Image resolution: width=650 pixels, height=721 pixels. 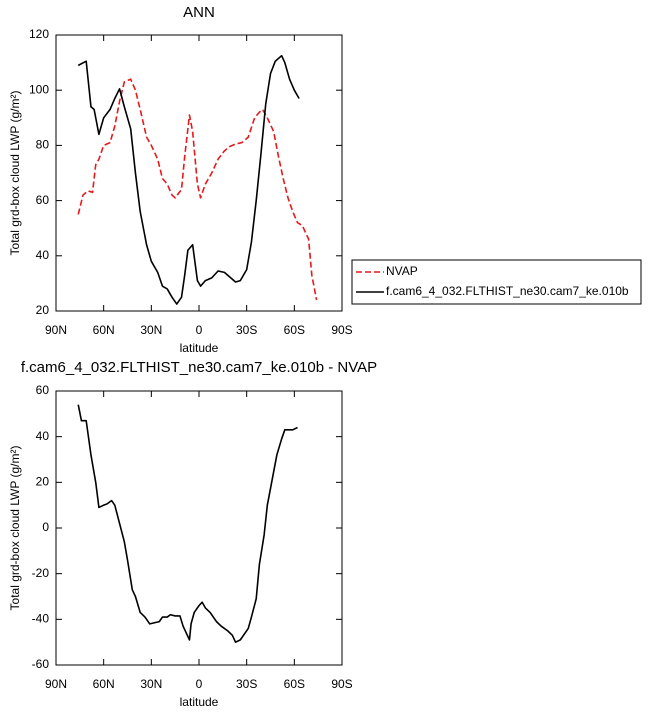 I want to click on y-tick-label: 0, so click(x=45, y=527).